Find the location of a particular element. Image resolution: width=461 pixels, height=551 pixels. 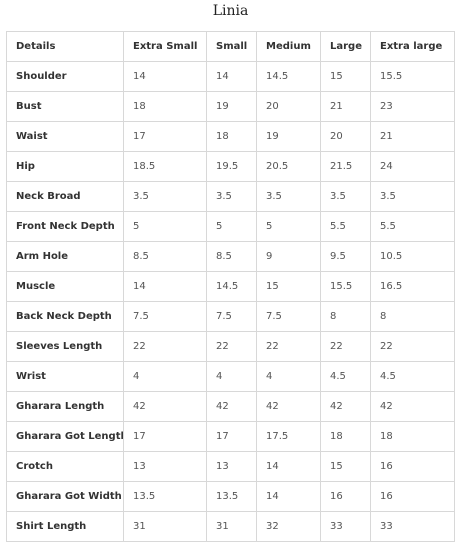

table-cell: 9 is located at coordinates (288, 256).